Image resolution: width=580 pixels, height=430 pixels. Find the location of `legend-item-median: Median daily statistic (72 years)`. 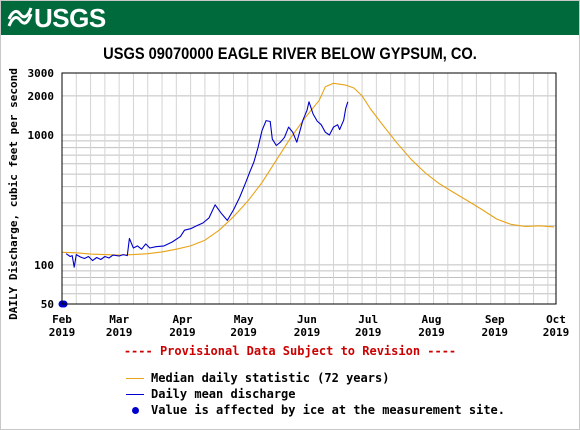

legend-item-median: Median daily statistic (72 years) is located at coordinates (315, 378).